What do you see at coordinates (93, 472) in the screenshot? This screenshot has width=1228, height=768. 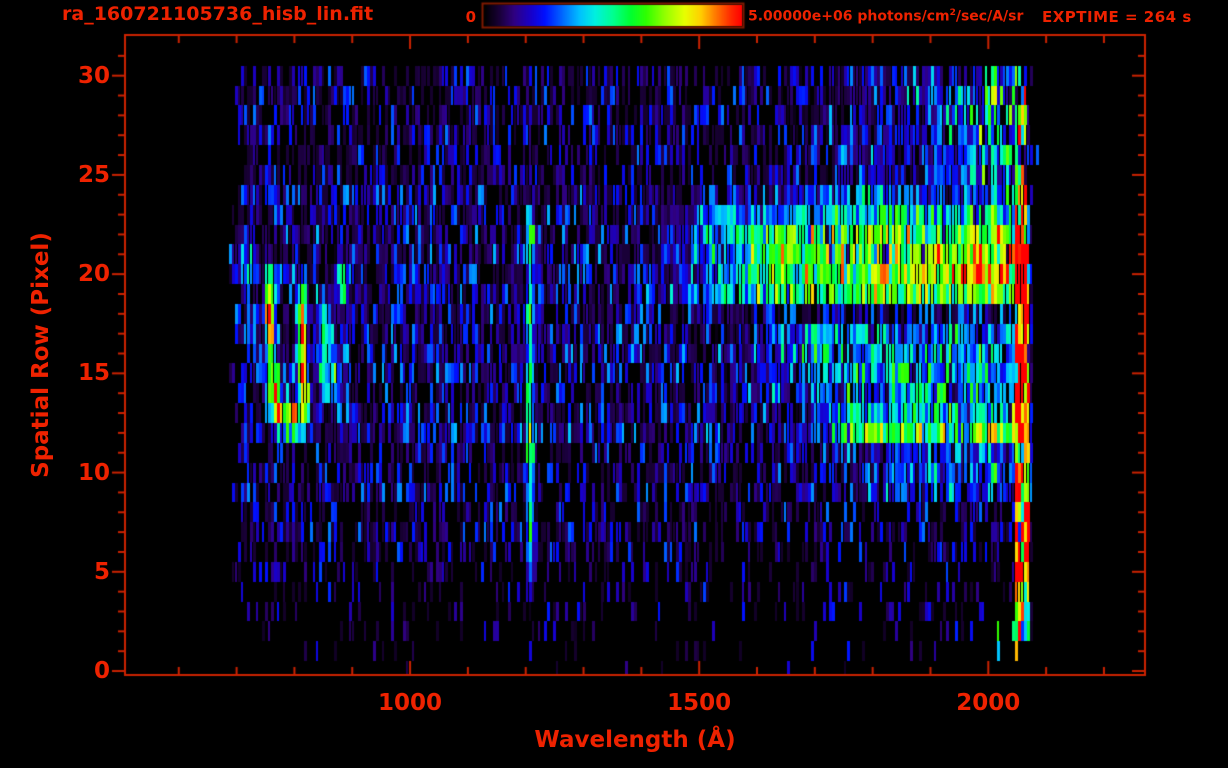 I see `y-tick-label-10: 10` at bounding box center [93, 472].